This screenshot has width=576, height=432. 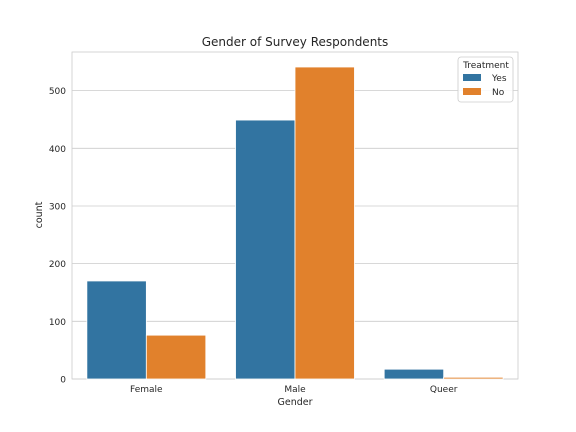 What do you see at coordinates (473, 378) in the screenshot?
I see `bar-queer-no` at bounding box center [473, 378].